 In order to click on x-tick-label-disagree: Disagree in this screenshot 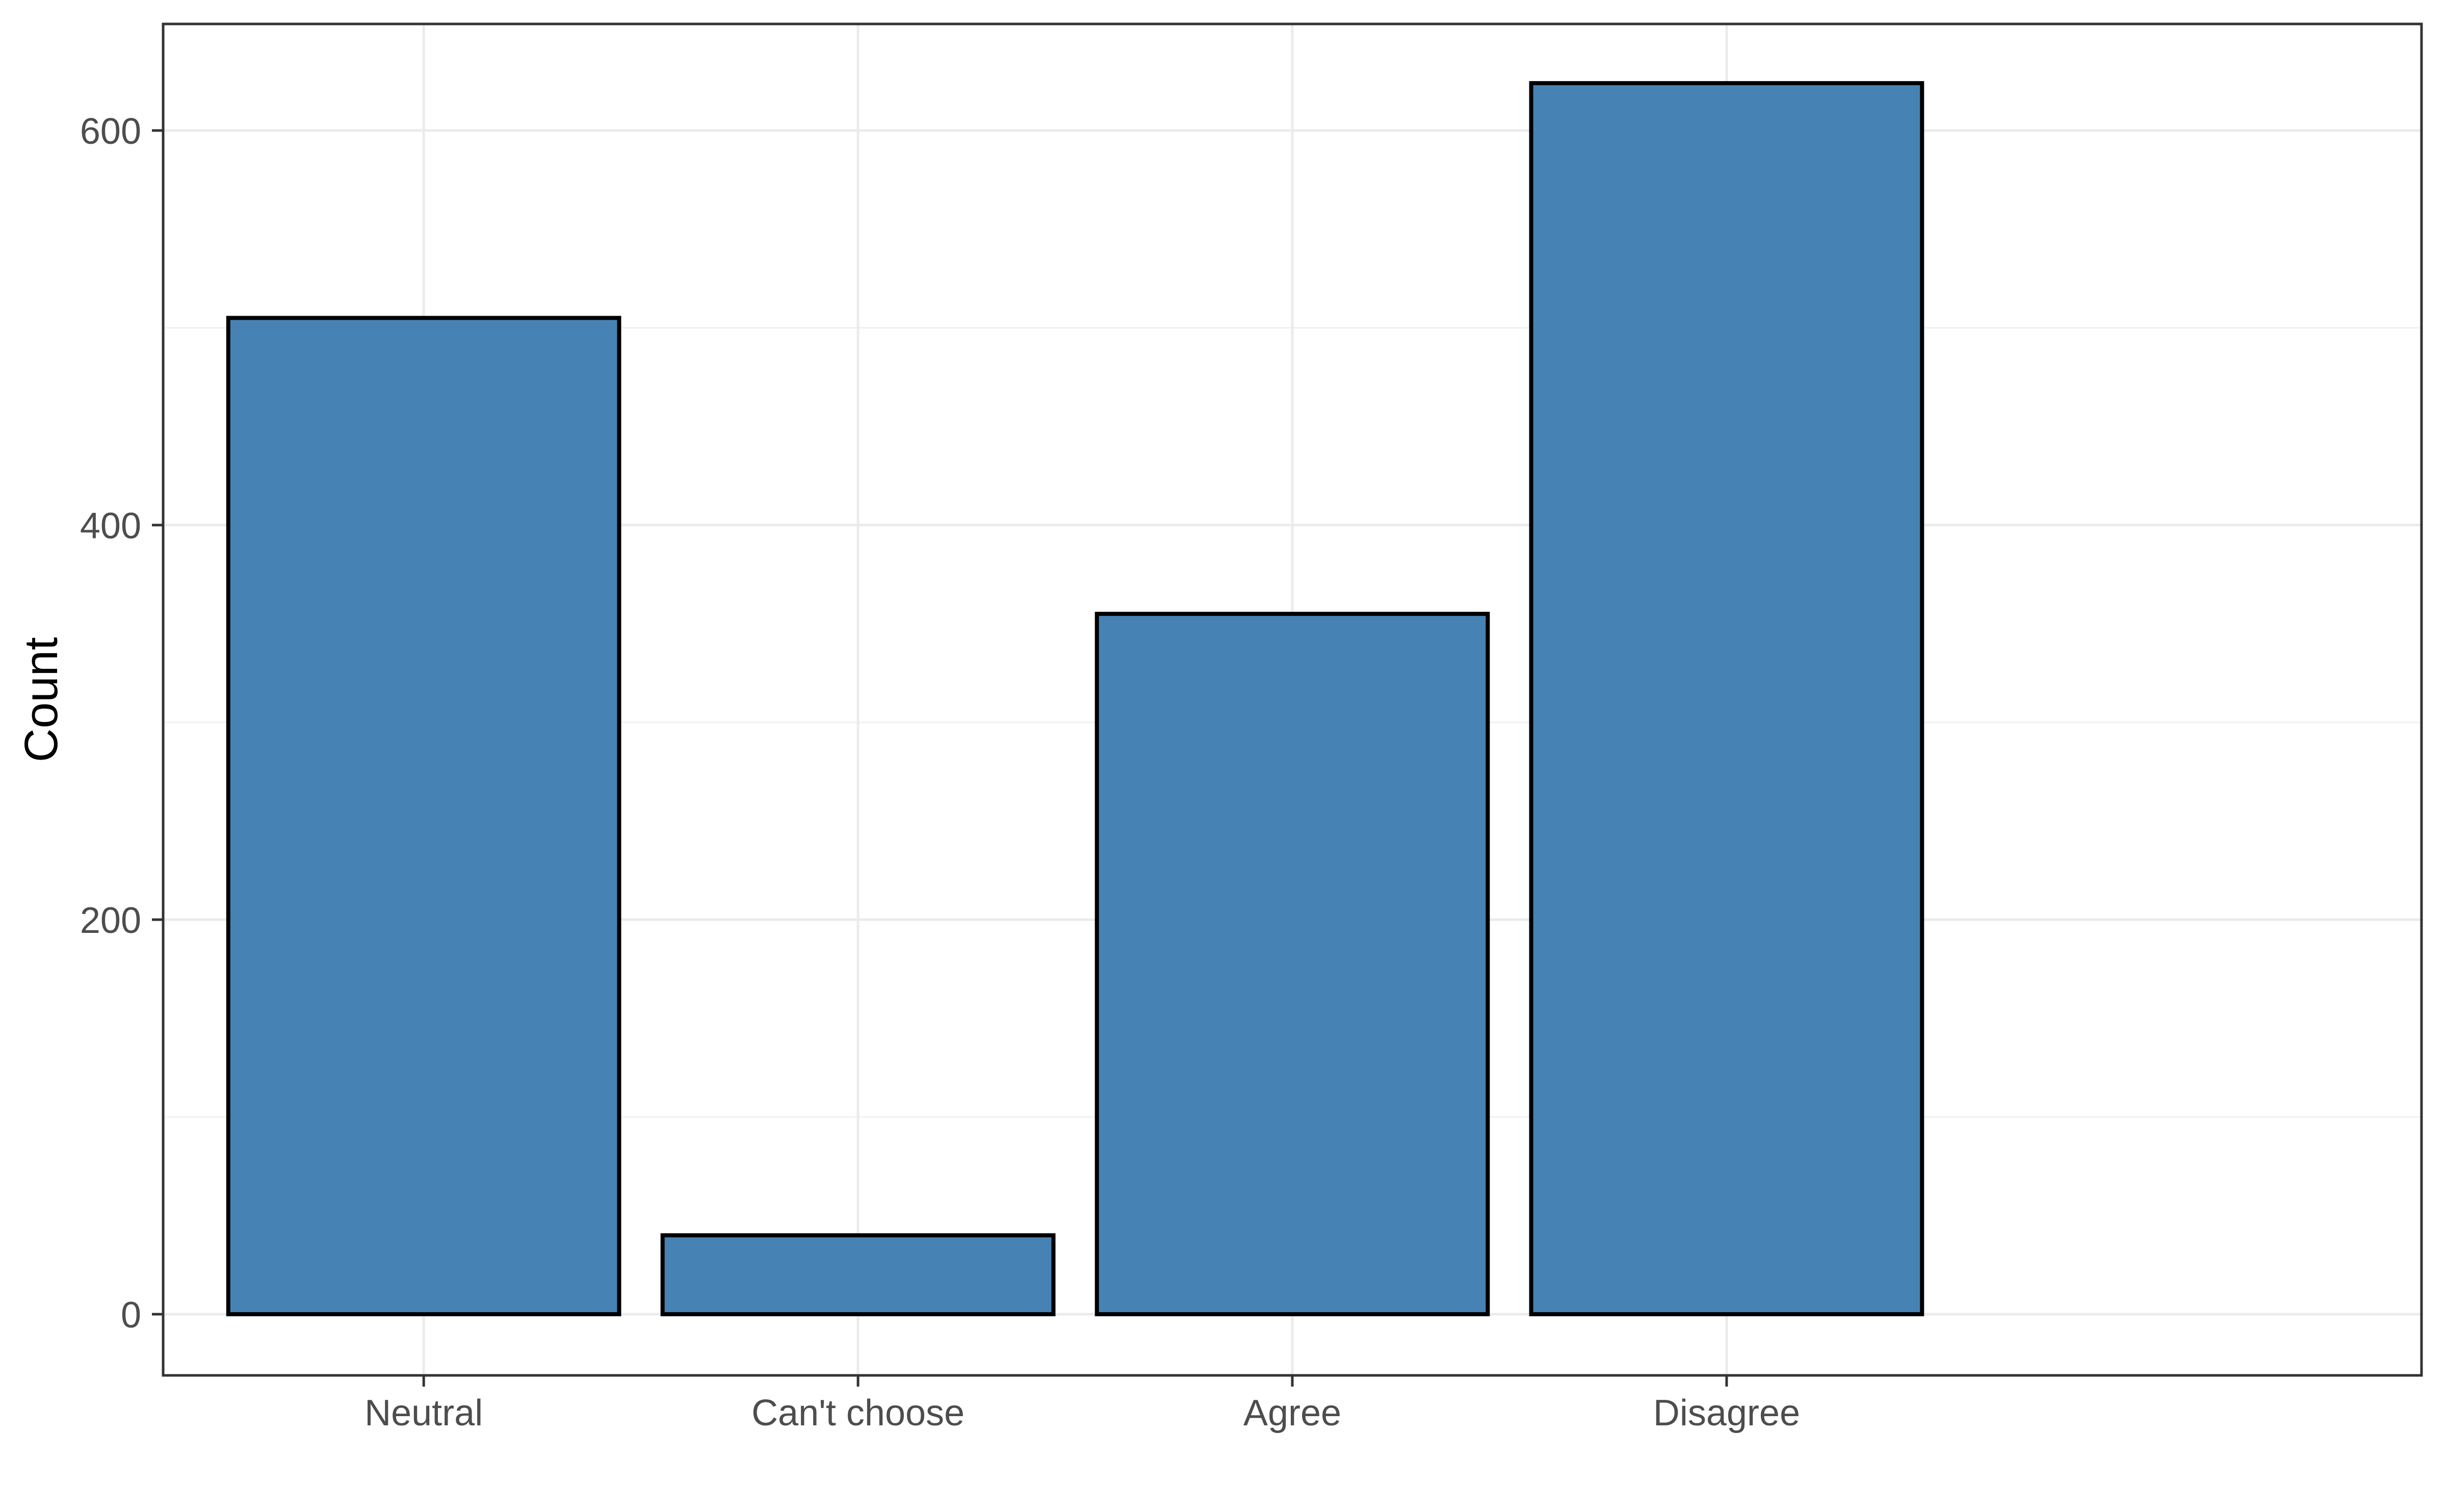, I will do `click(1726, 1413)`.